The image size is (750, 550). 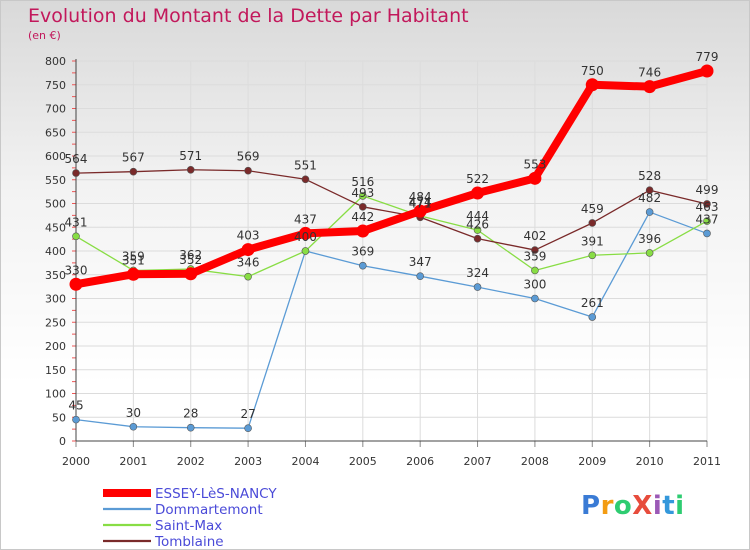 What do you see at coordinates (190, 156) in the screenshot?
I see `data-label: 571` at bounding box center [190, 156].